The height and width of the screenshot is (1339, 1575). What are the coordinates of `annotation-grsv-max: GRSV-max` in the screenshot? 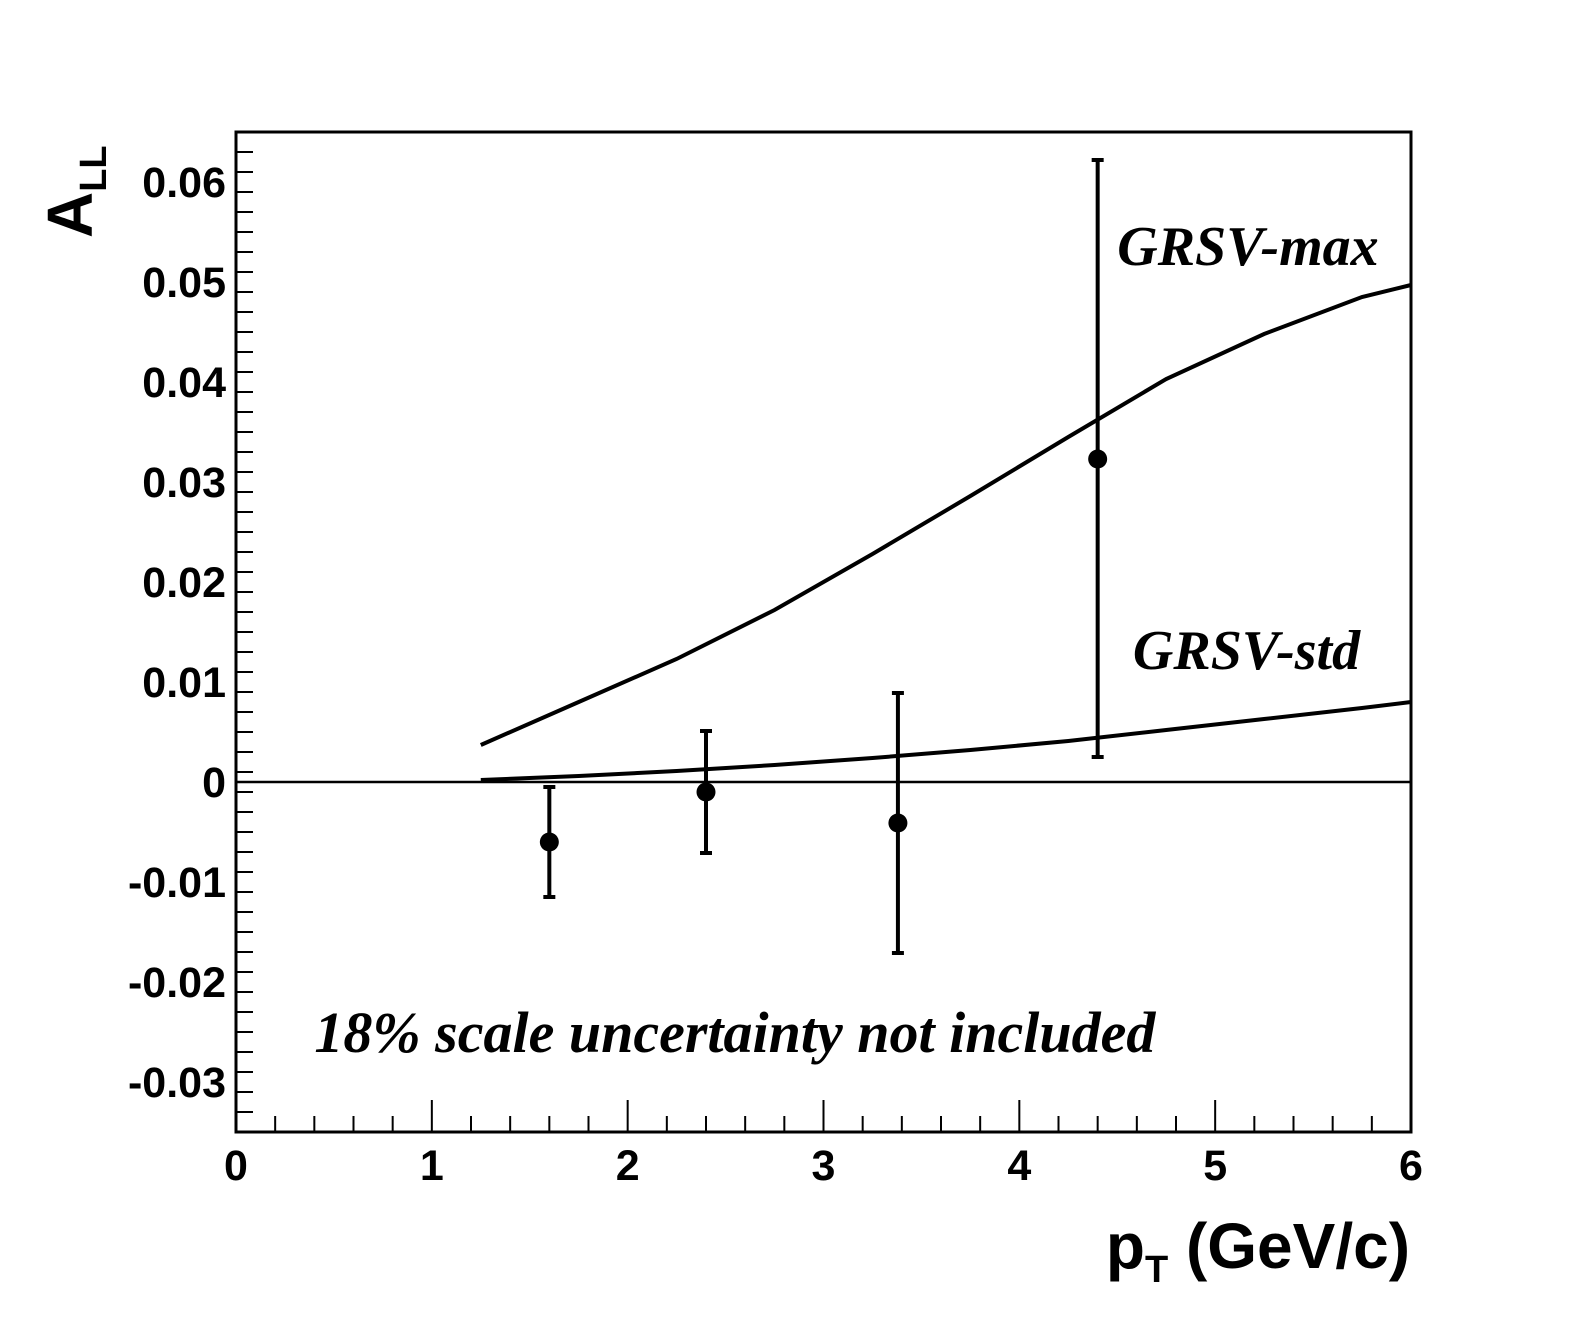 It's located at (1247, 247).